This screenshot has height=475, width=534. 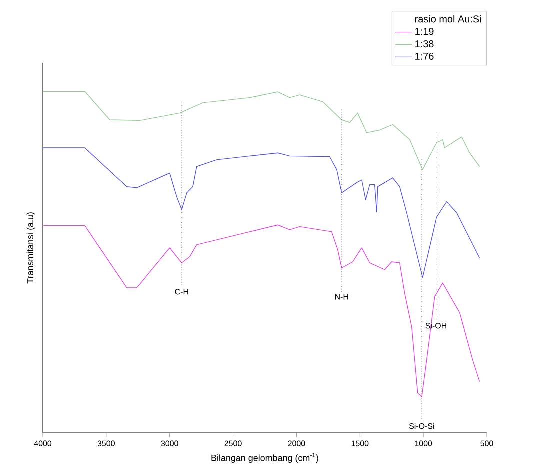 What do you see at coordinates (448, 19) in the screenshot?
I see `legend-title: rasio mol Au:Si` at bounding box center [448, 19].